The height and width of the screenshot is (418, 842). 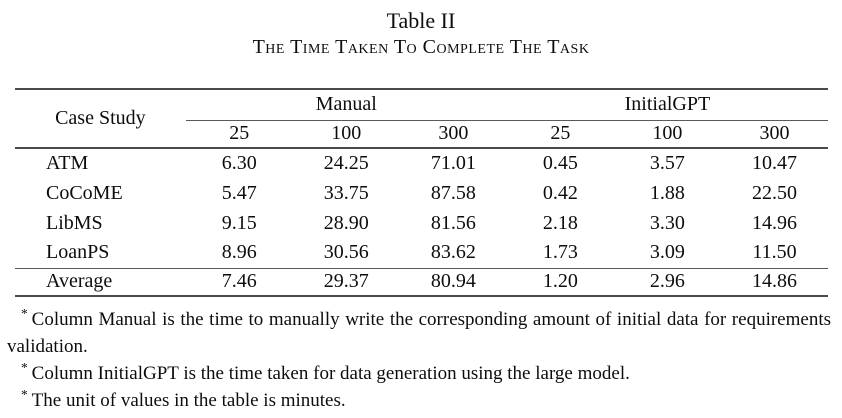 What do you see at coordinates (560, 222) in the screenshot?
I see `cell-value: 2.18` at bounding box center [560, 222].